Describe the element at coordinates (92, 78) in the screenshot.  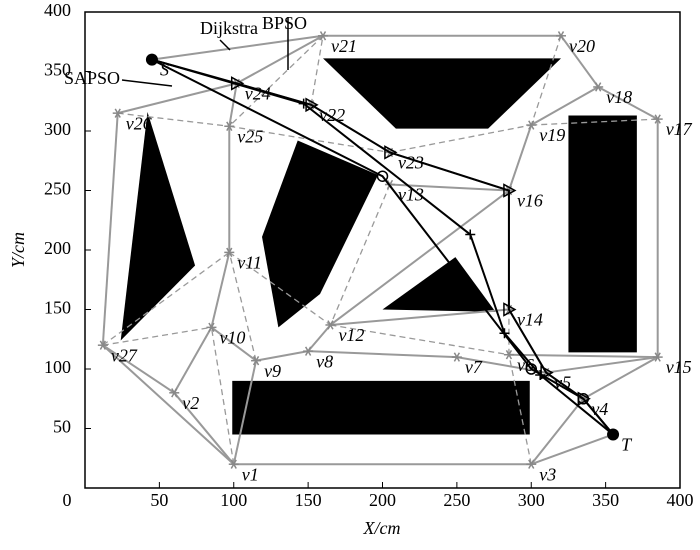
I see `series-label: SAPSO` at that location.